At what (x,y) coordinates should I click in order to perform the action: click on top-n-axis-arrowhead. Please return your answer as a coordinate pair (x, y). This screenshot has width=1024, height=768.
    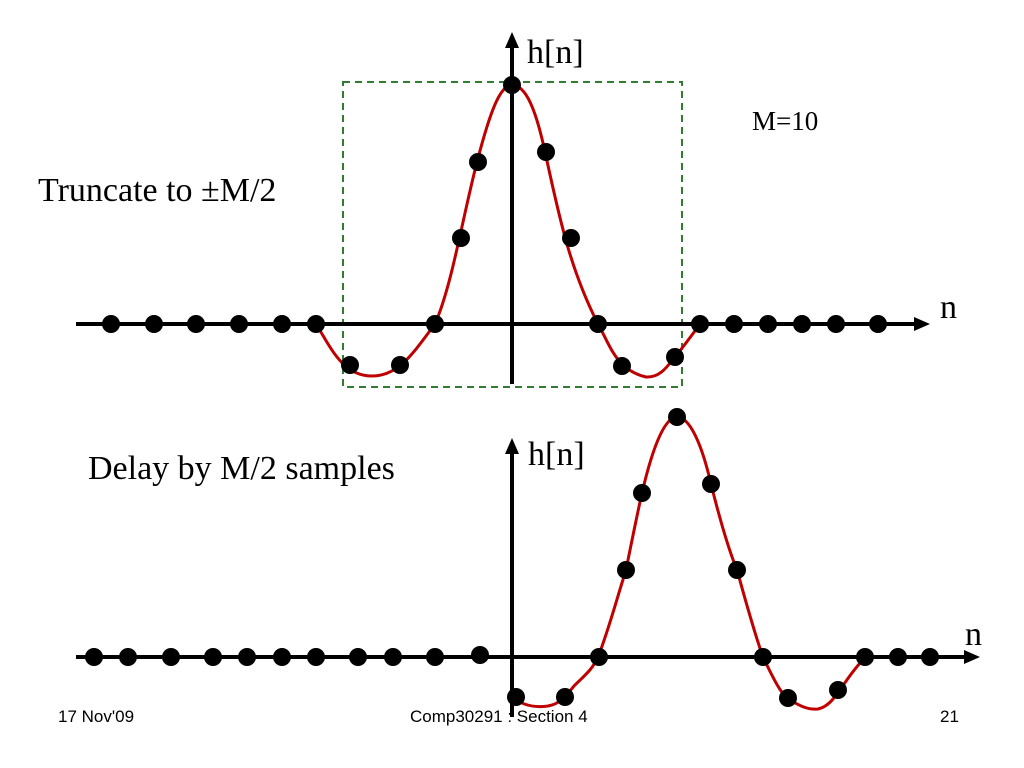
    Looking at the image, I should click on (922, 324).